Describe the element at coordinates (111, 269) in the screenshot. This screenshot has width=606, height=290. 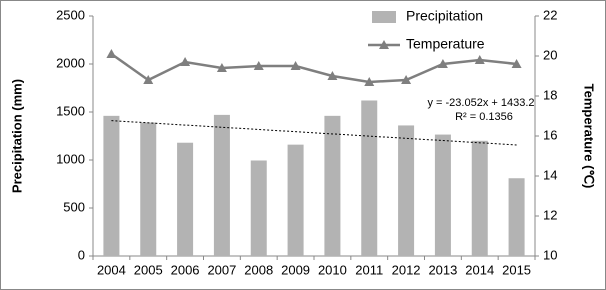
I see `x-tick-label: 2004` at that location.